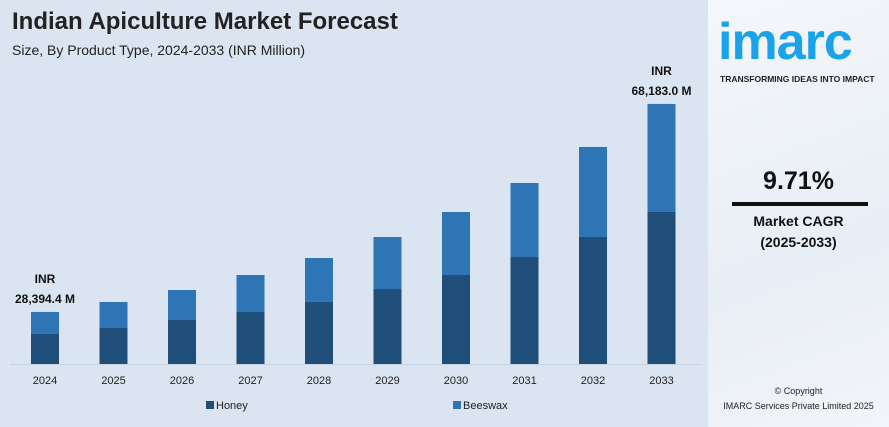 The height and width of the screenshot is (427, 889). What do you see at coordinates (113, 315) in the screenshot?
I see `bar-beeswax-2025` at bounding box center [113, 315].